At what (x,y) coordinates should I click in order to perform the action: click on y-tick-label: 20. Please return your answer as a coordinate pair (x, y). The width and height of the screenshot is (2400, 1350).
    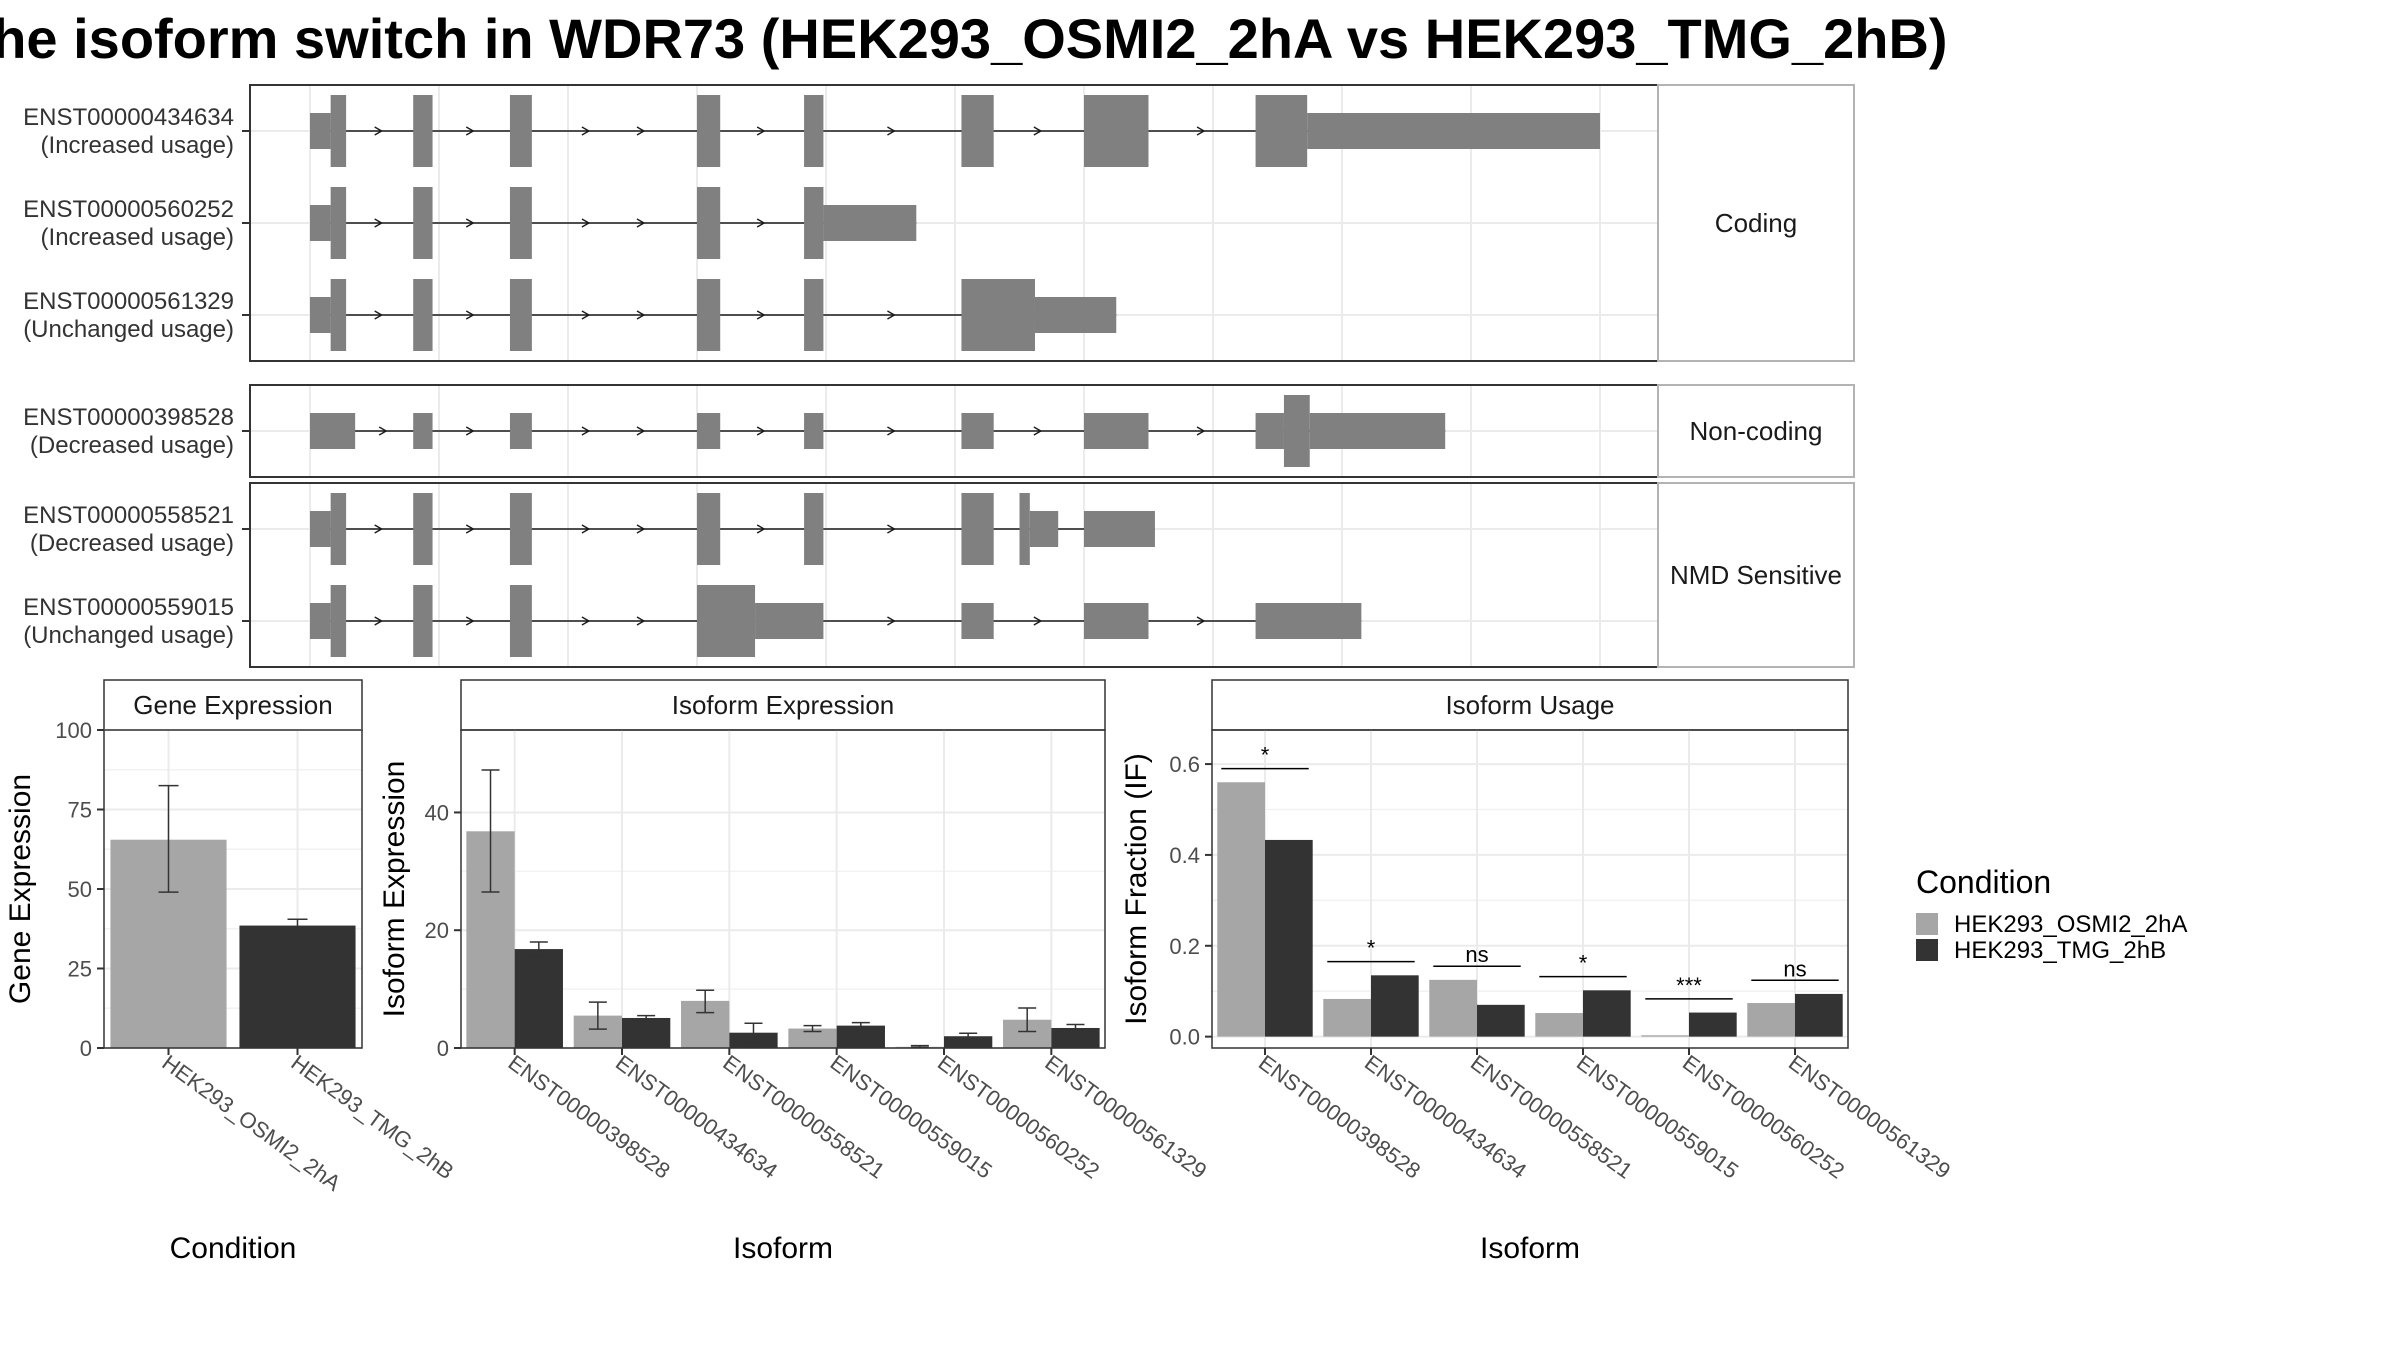
    Looking at the image, I should click on (437, 930).